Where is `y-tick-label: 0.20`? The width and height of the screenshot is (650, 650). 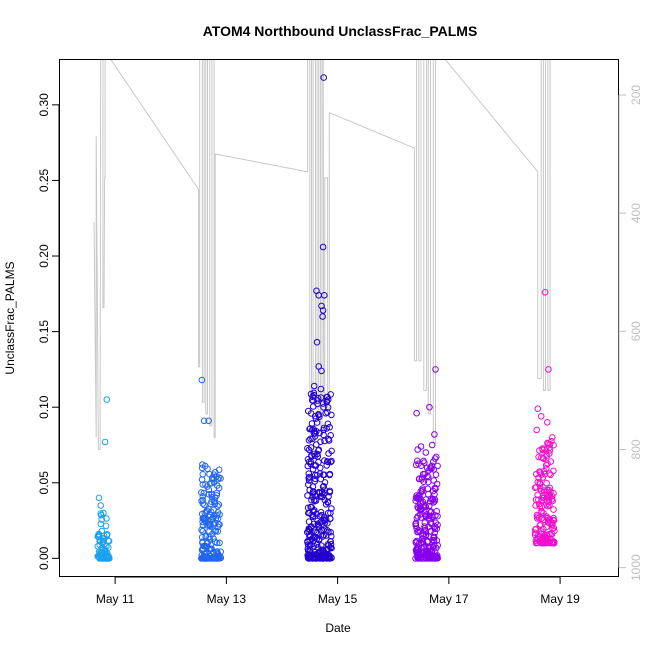 y-tick-label: 0.20 is located at coordinates (44, 256).